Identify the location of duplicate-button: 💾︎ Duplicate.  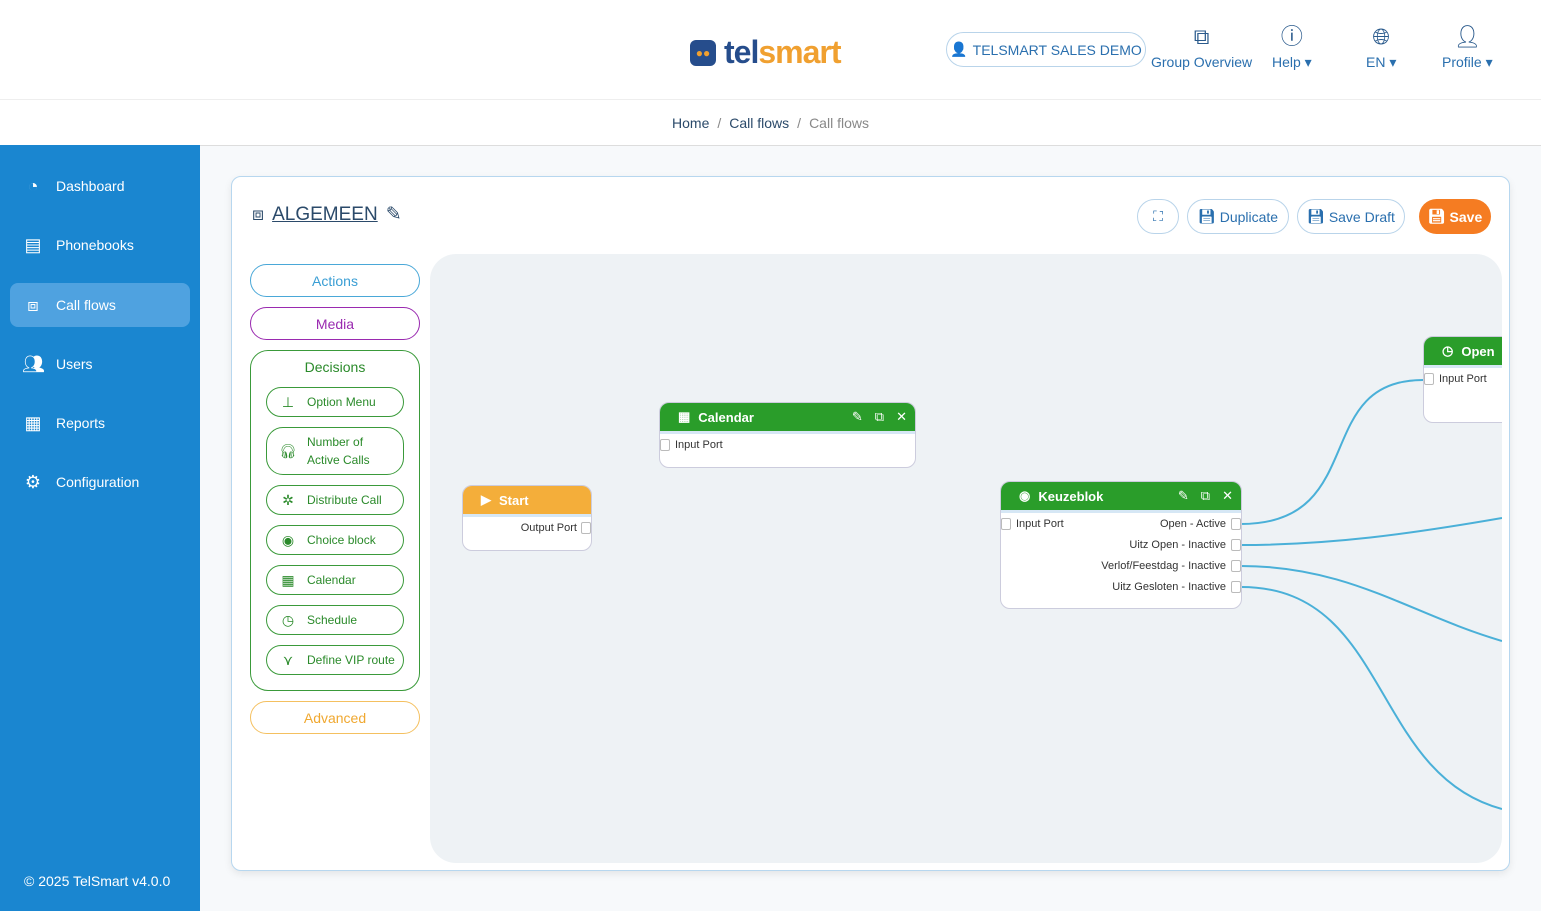
(1238, 216).